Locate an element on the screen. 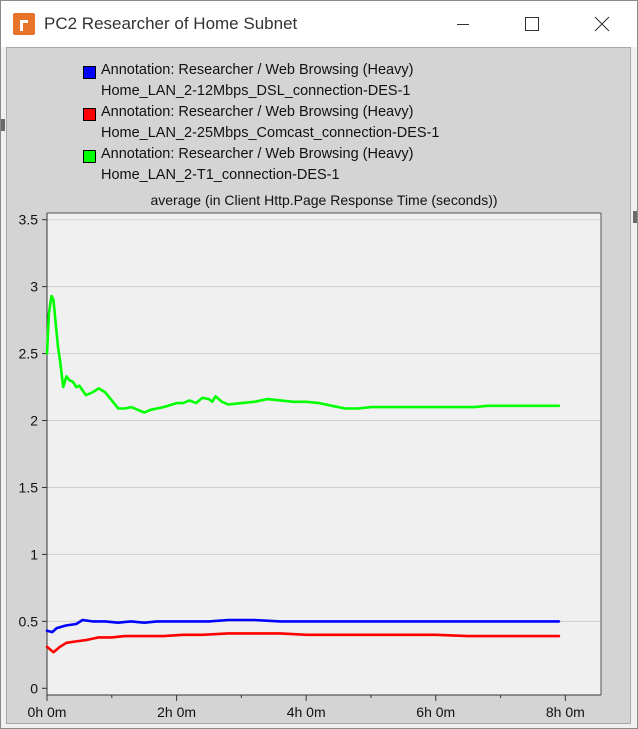 The image size is (638, 729). legend-label-dsl-line2: Home_LAN_2-12Mbps_DSL_connection-DES-1 is located at coordinates (256, 91).